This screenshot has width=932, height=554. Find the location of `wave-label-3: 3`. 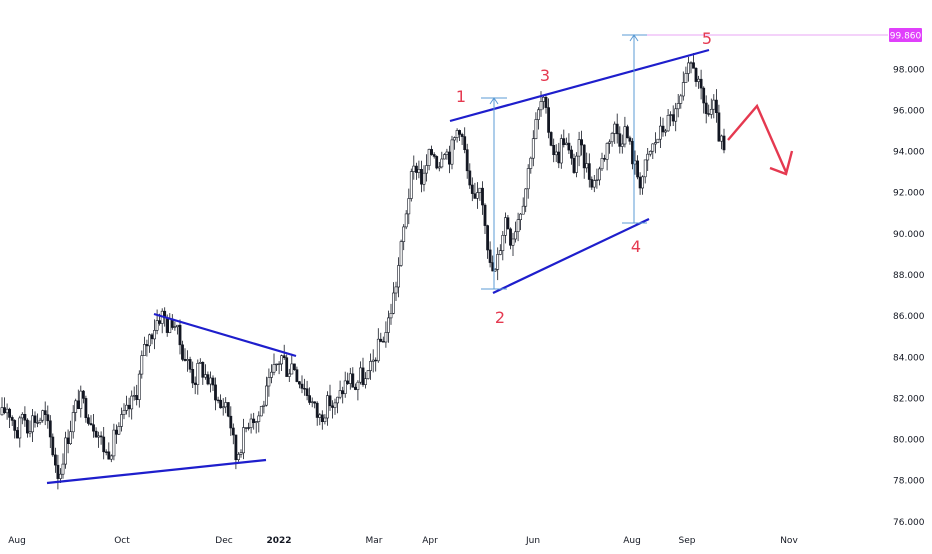

wave-label-3: 3 is located at coordinates (545, 75).